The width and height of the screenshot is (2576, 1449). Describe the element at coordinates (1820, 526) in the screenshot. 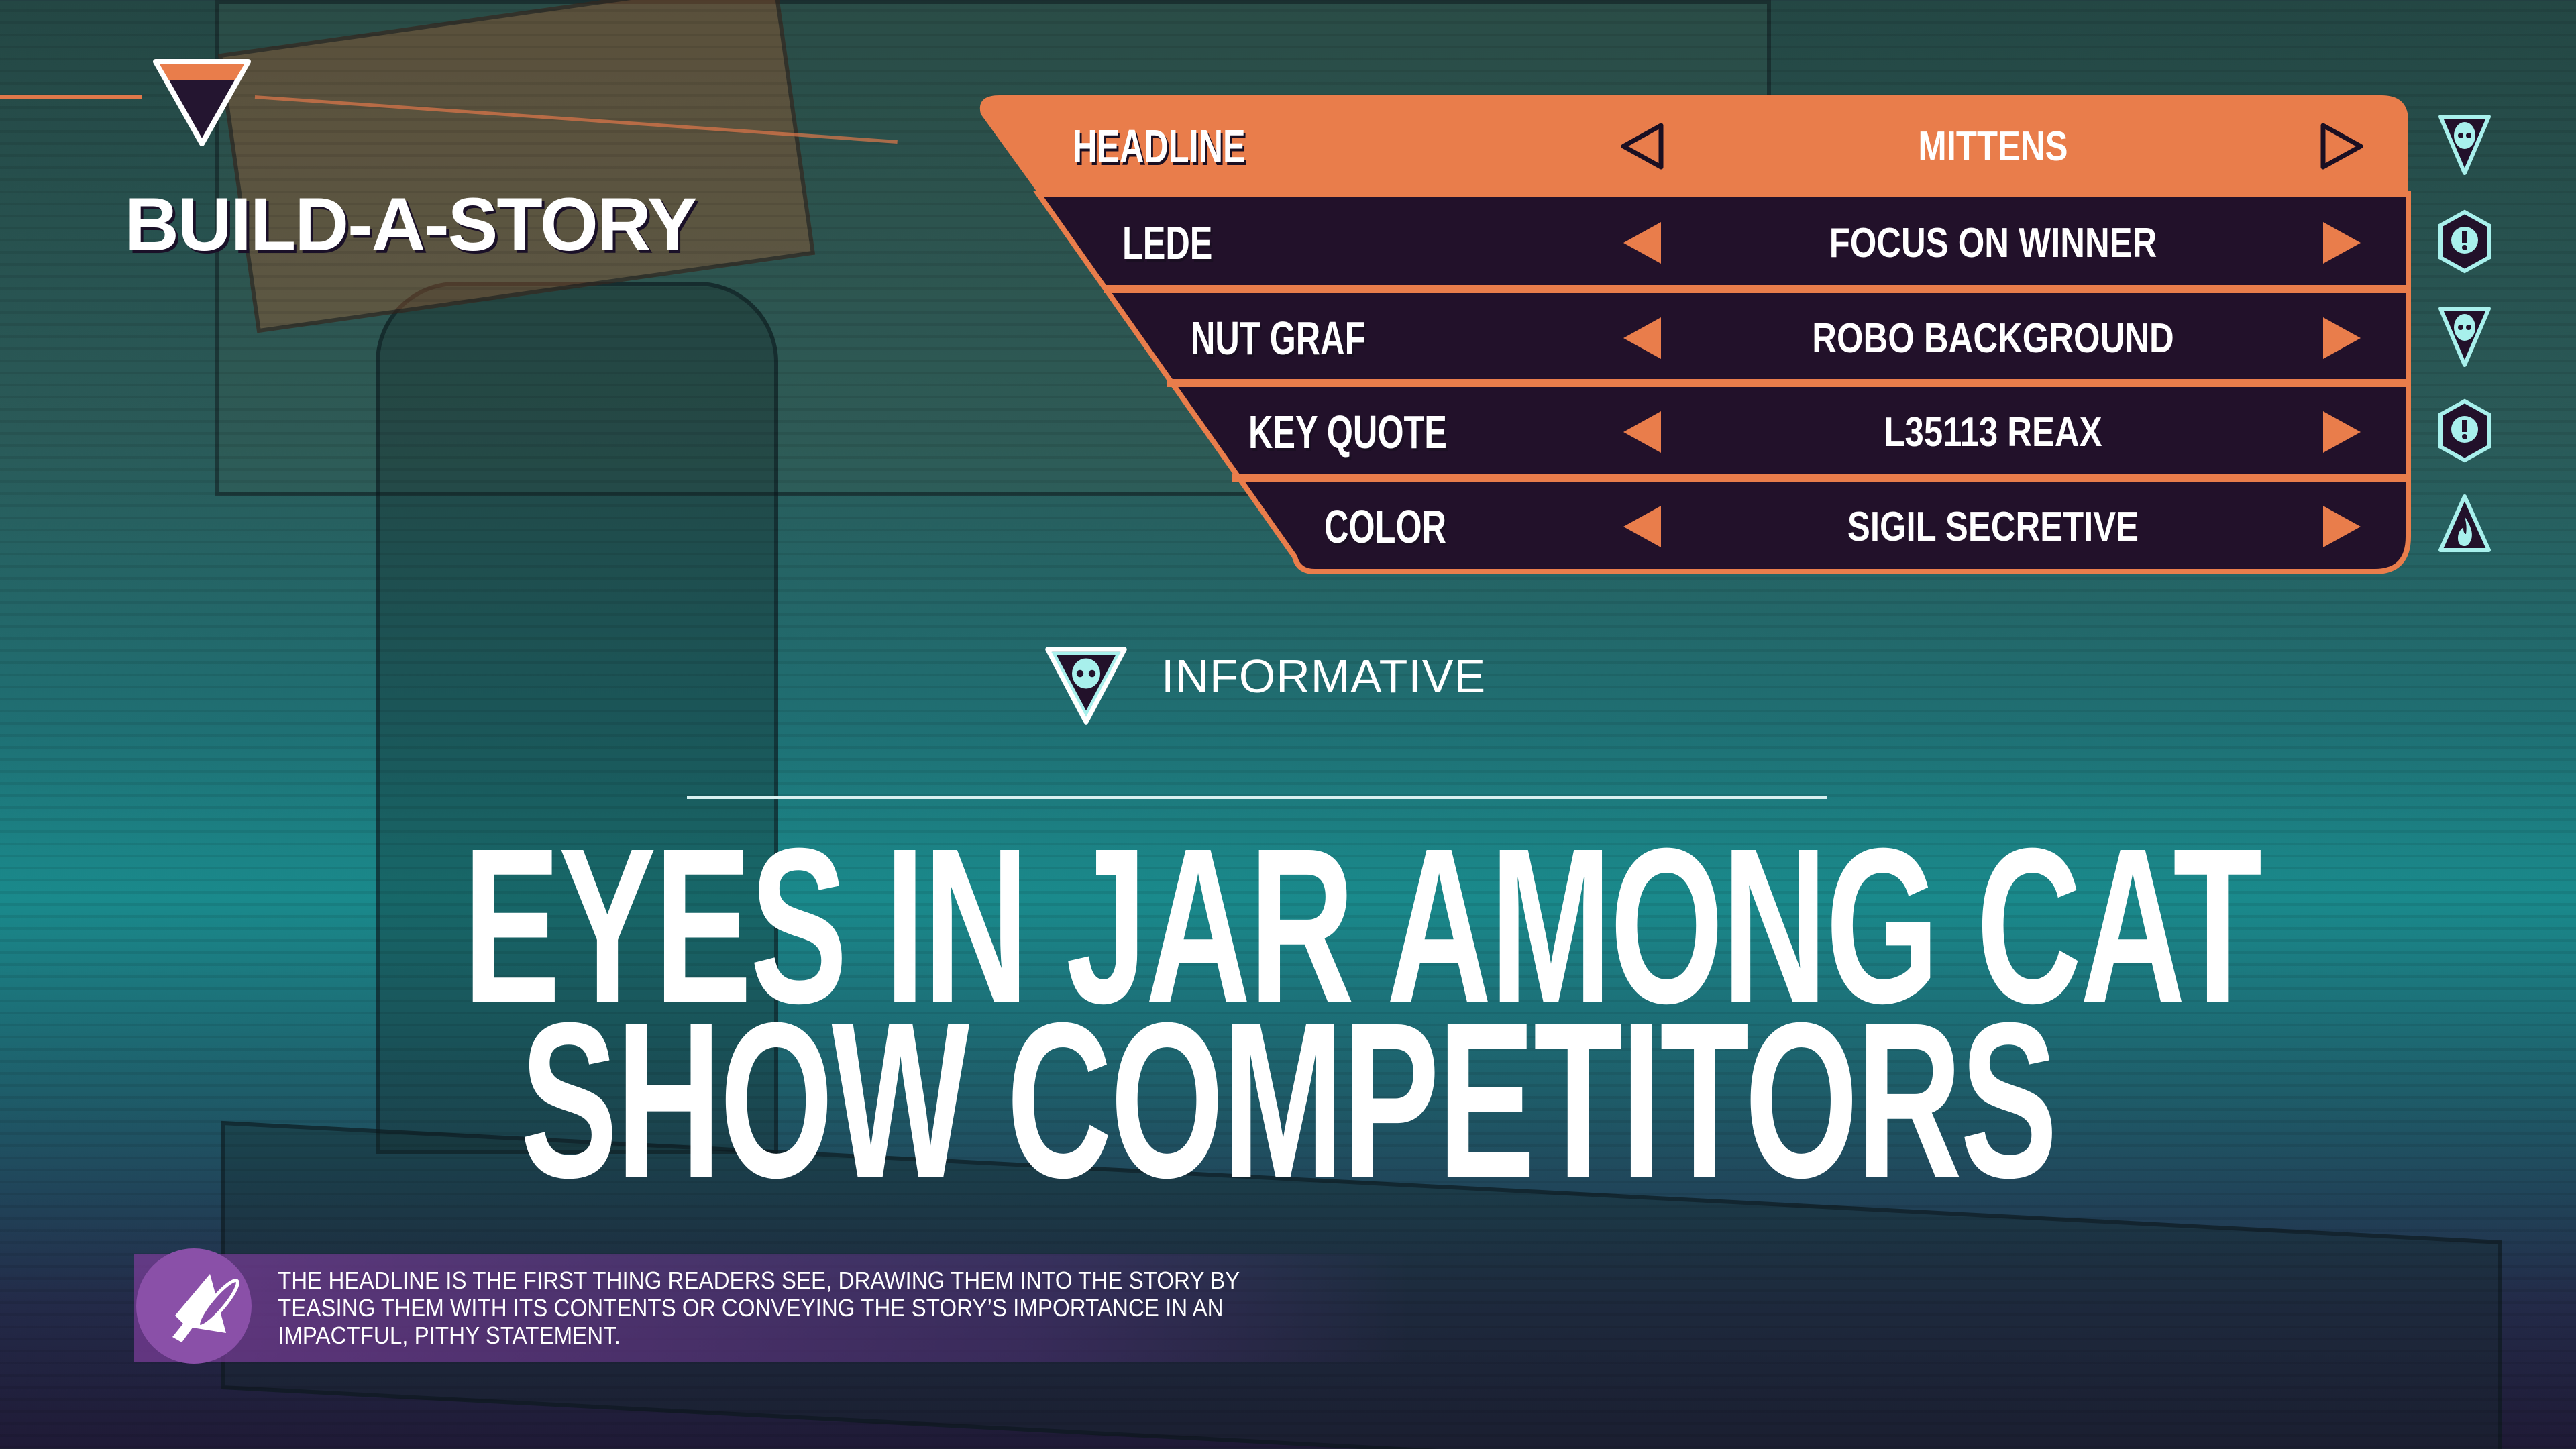

I see `menu-row-color: COLOR SIGIL SECRETIVE` at that location.